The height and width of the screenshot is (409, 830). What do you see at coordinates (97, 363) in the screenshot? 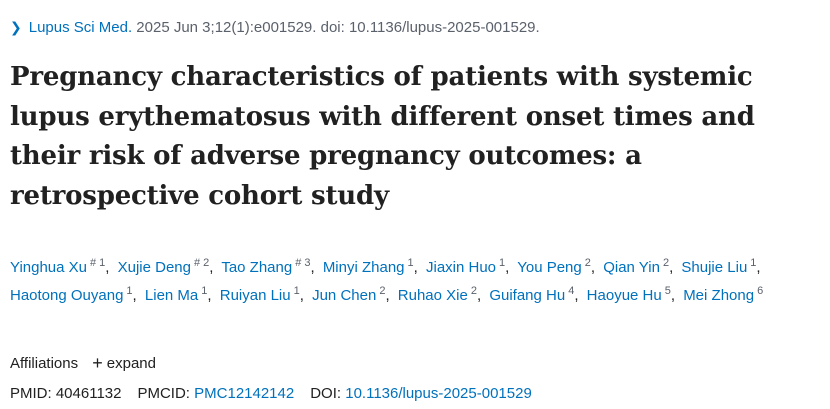
I see `plus-icon: +` at bounding box center [97, 363].